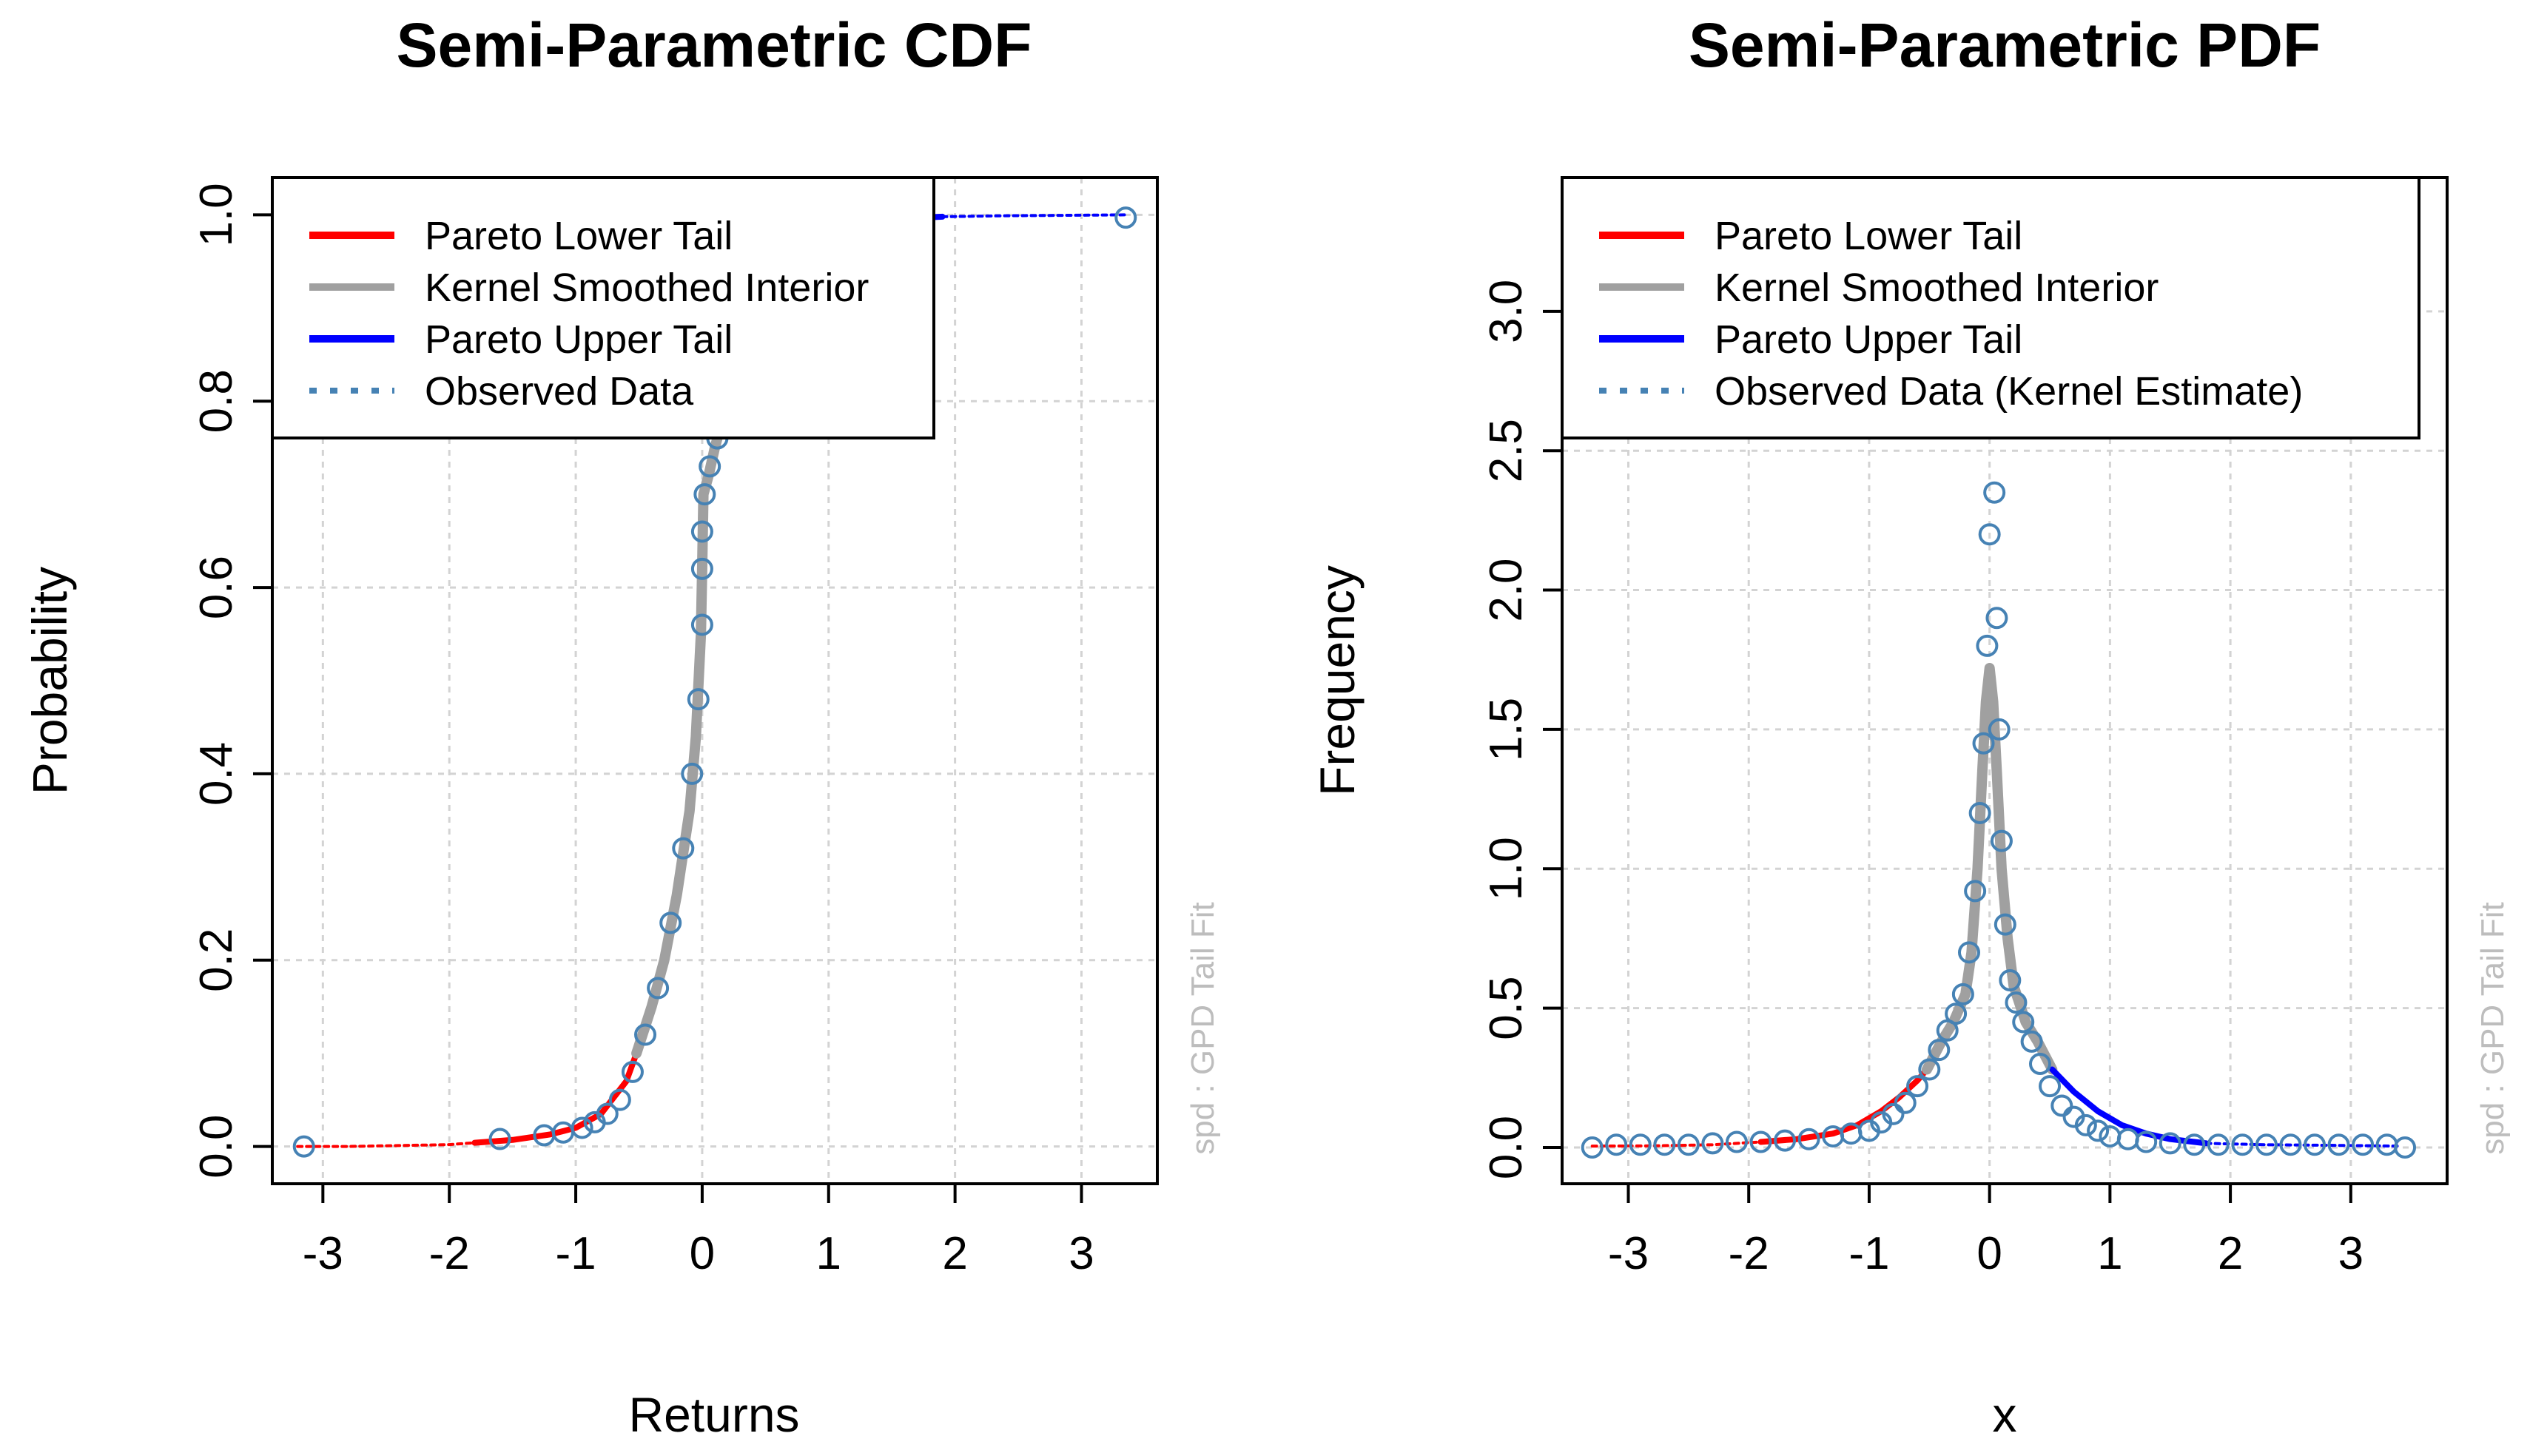 The height and width of the screenshot is (1456, 2530). What do you see at coordinates (1868, 1253) in the screenshot?
I see `pdf-x-tick-label-2: -1` at bounding box center [1868, 1253].